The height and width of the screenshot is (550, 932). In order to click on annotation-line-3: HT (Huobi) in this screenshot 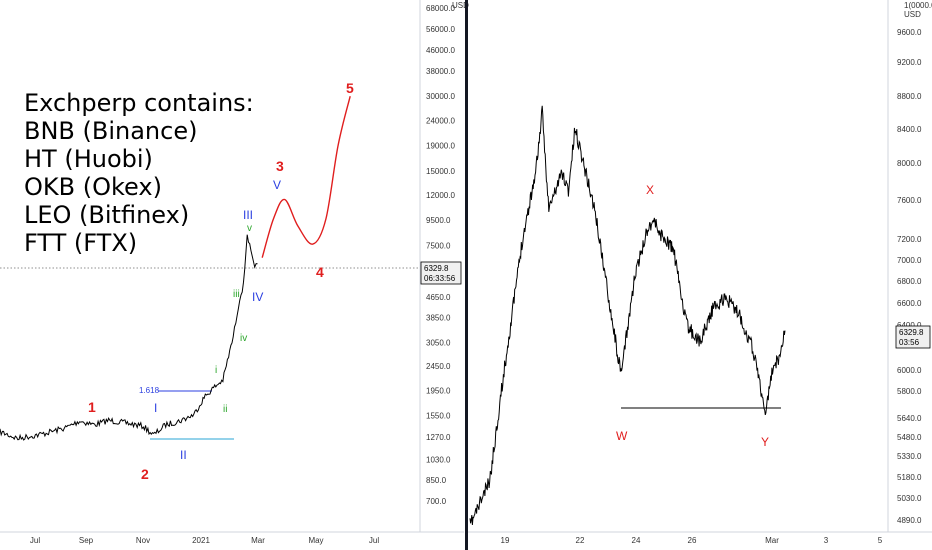, I will do `click(88, 159)`.